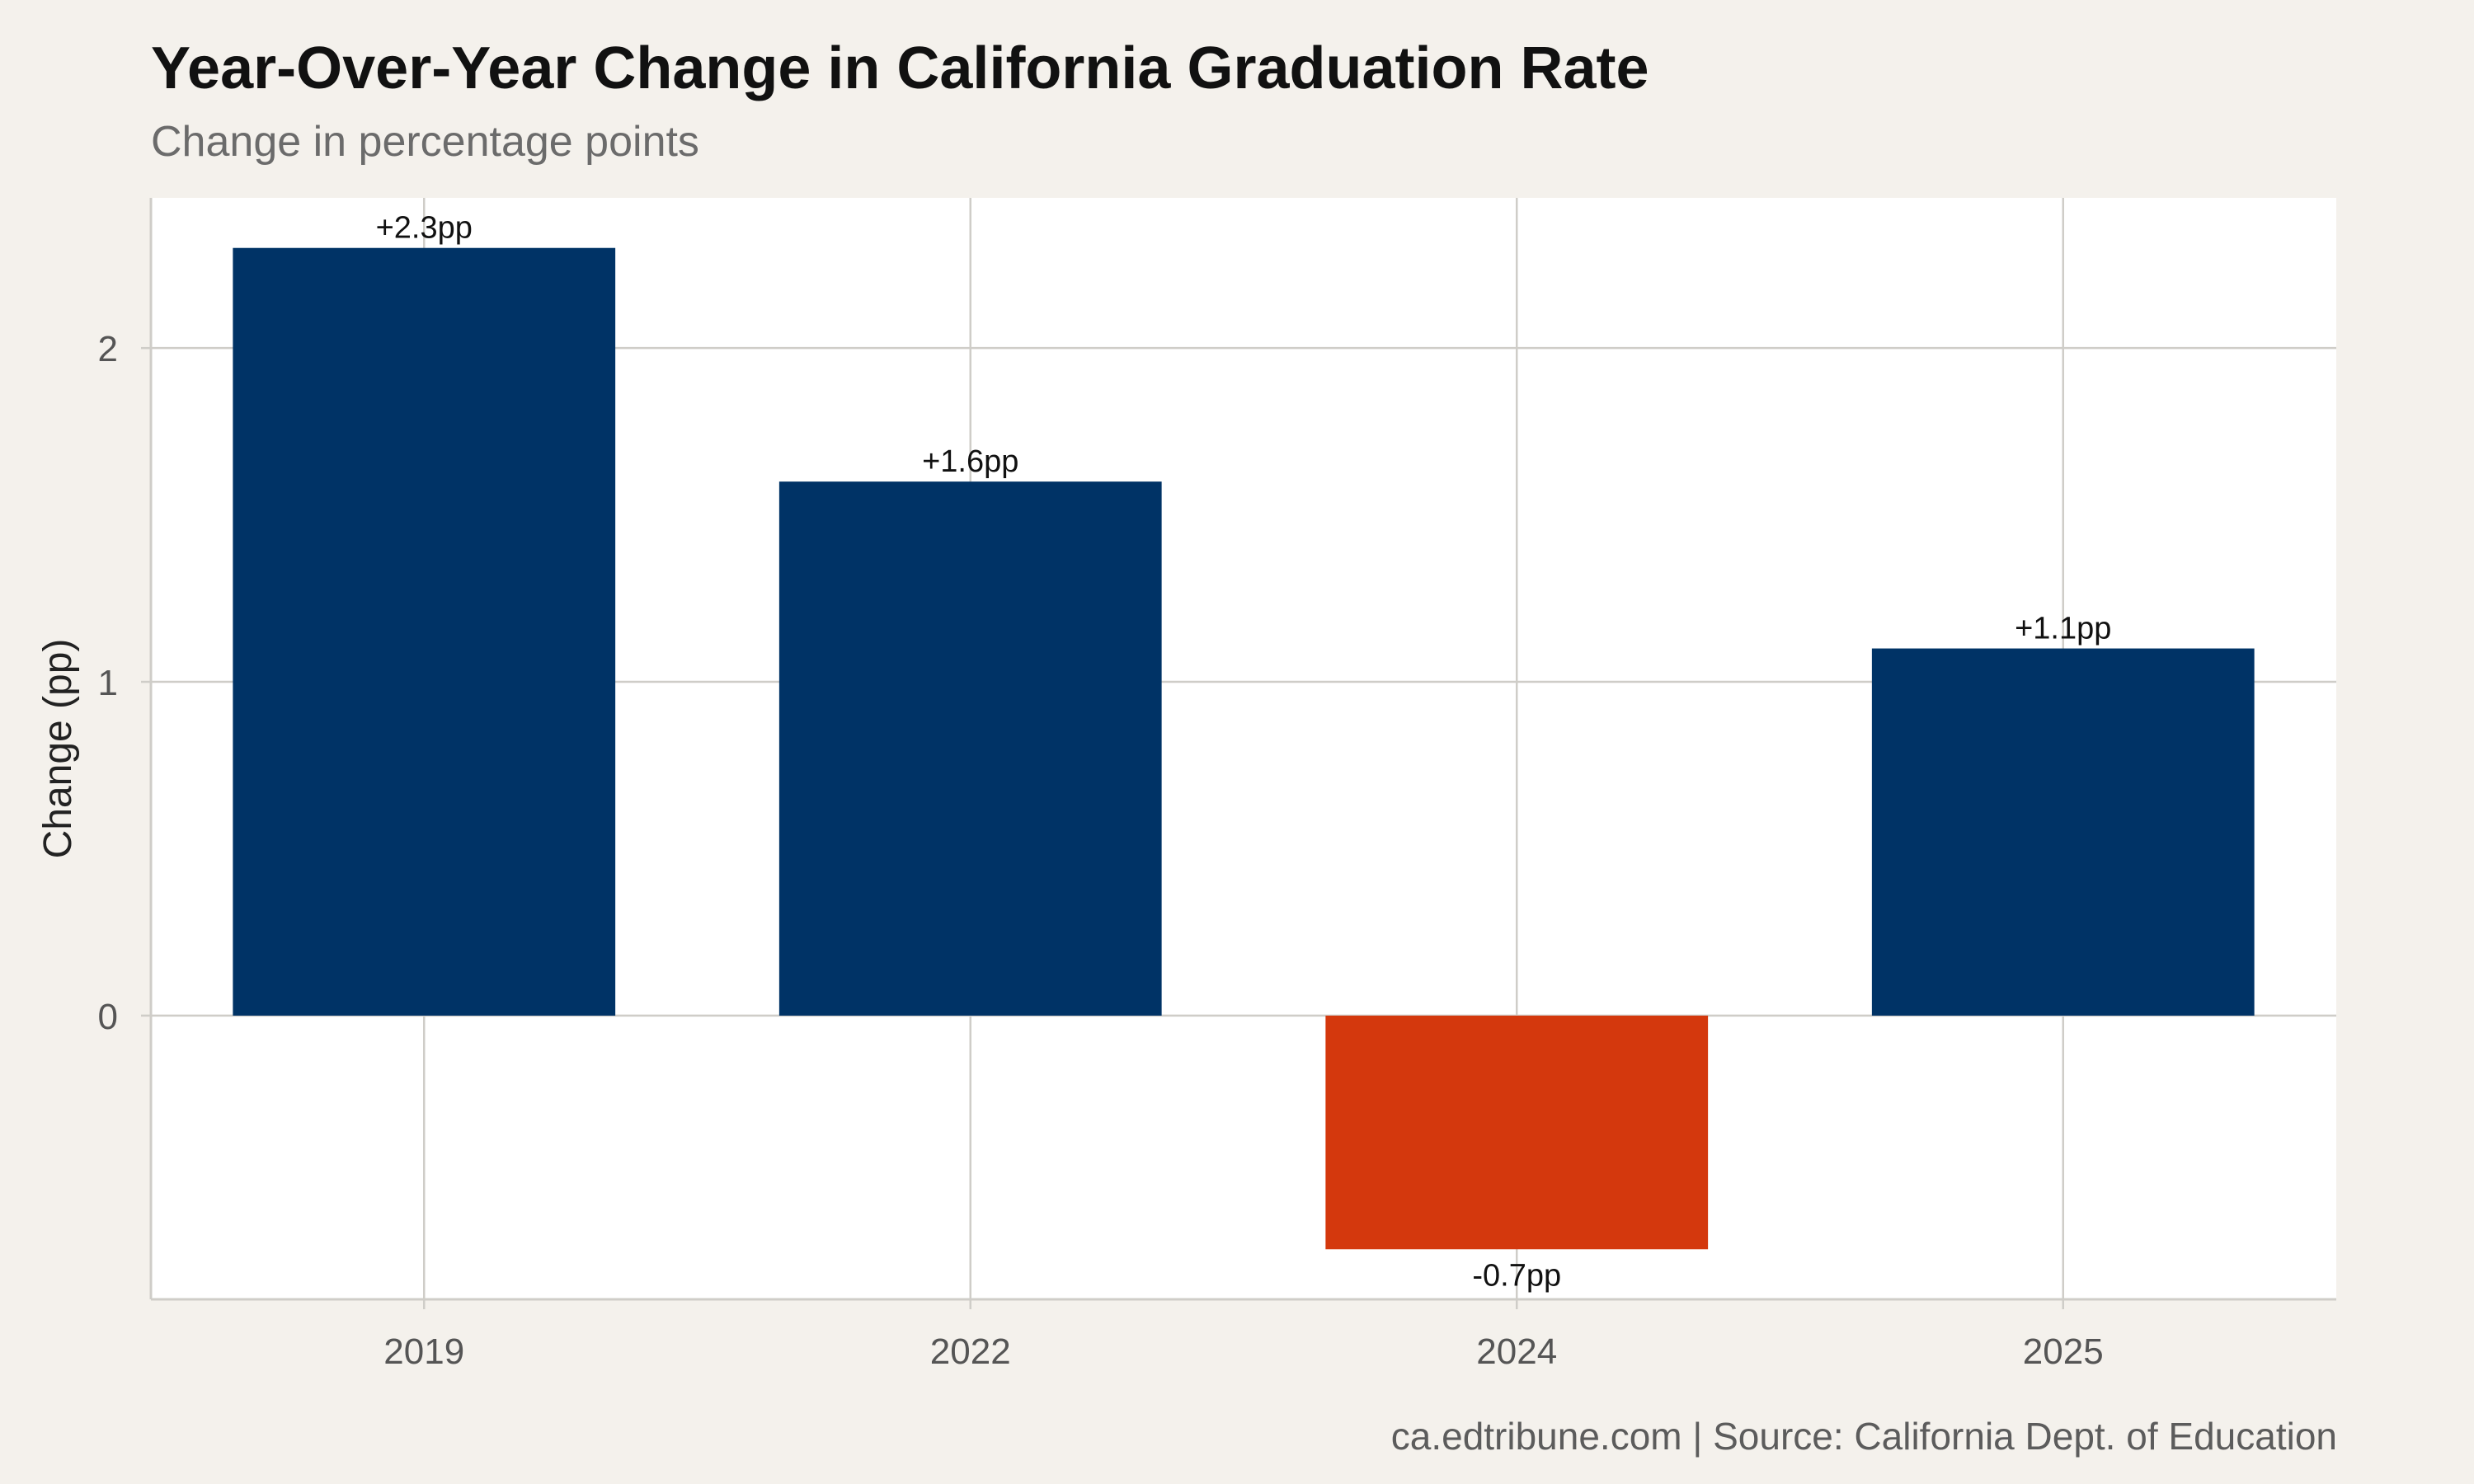 This screenshot has width=2474, height=1484. Describe the element at coordinates (1516, 1351) in the screenshot. I see `x-tick-label: 2024` at that location.